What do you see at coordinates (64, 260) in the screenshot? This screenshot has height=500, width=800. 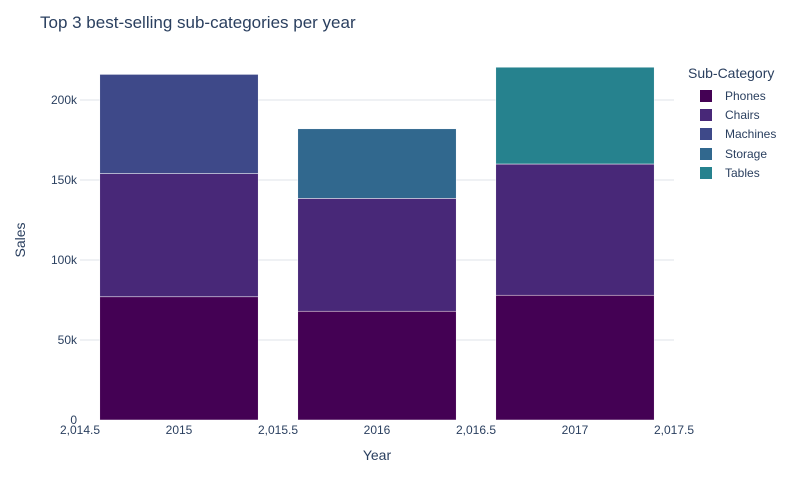 I see `y-tick-label: 100k` at bounding box center [64, 260].